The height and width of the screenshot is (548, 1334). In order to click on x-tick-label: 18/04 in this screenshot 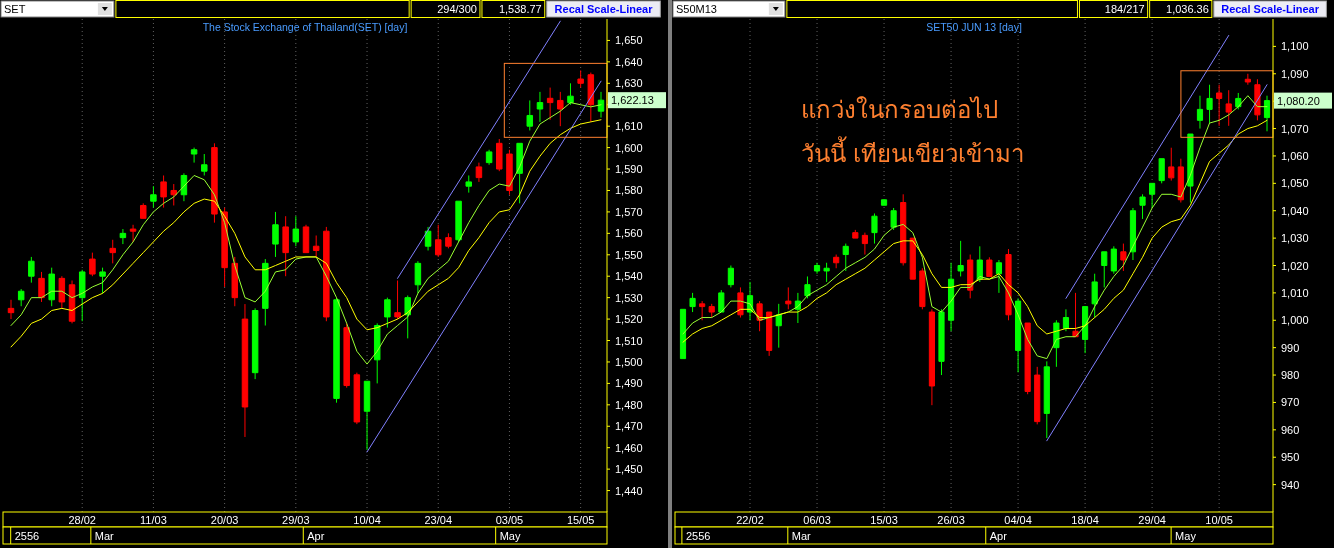, I will do `click(1085, 519)`.